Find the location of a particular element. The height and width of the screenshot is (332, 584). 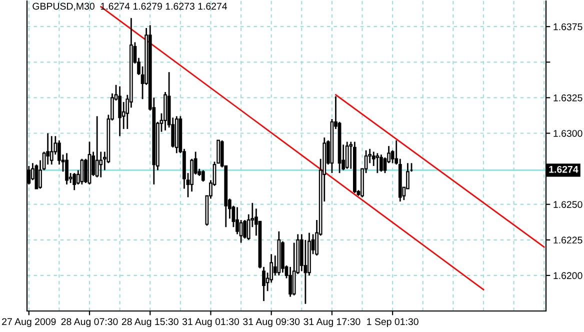

x-tick-label: 1 Sep 01:30 is located at coordinates (392, 323).